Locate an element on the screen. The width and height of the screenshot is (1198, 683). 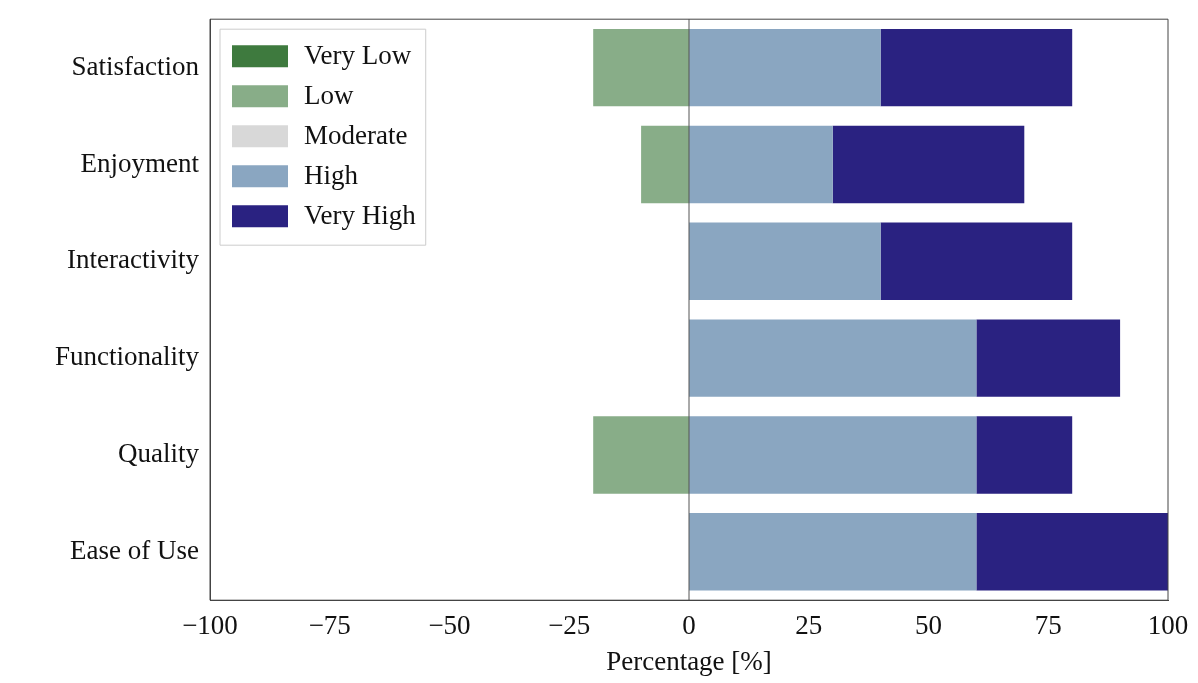
legend-label: Very High is located at coordinates (360, 215).